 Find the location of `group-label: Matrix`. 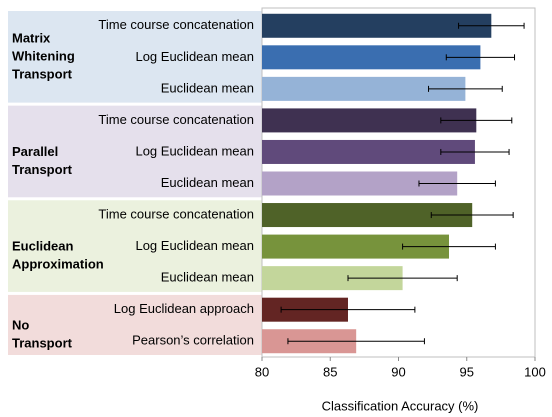

group-label: Matrix is located at coordinates (31, 37).